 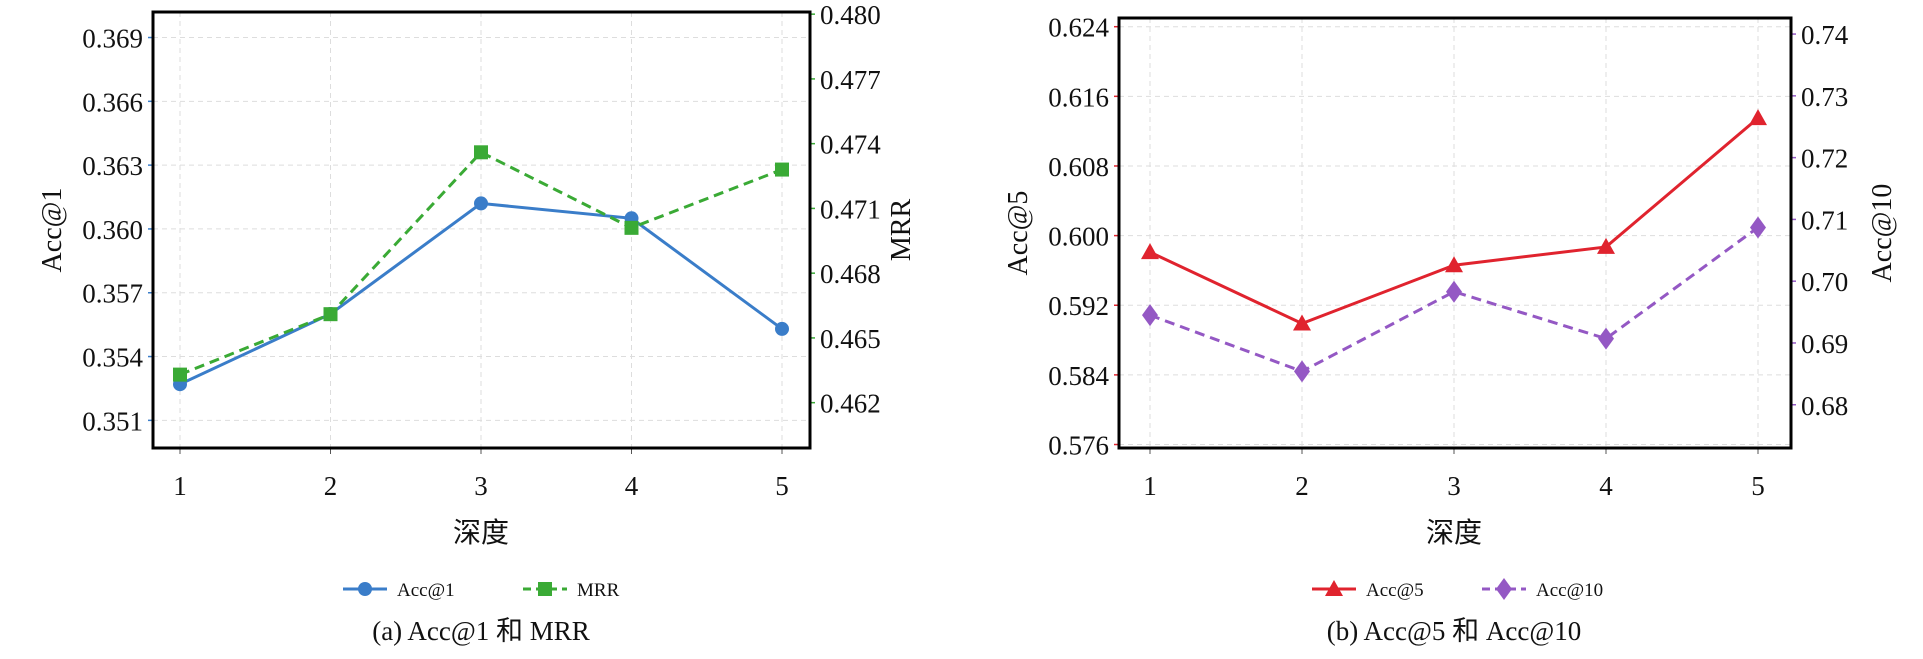 What do you see at coordinates (481, 631) in the screenshot?
I see `chart-caption: (a) Acc@1 和 MRR` at bounding box center [481, 631].